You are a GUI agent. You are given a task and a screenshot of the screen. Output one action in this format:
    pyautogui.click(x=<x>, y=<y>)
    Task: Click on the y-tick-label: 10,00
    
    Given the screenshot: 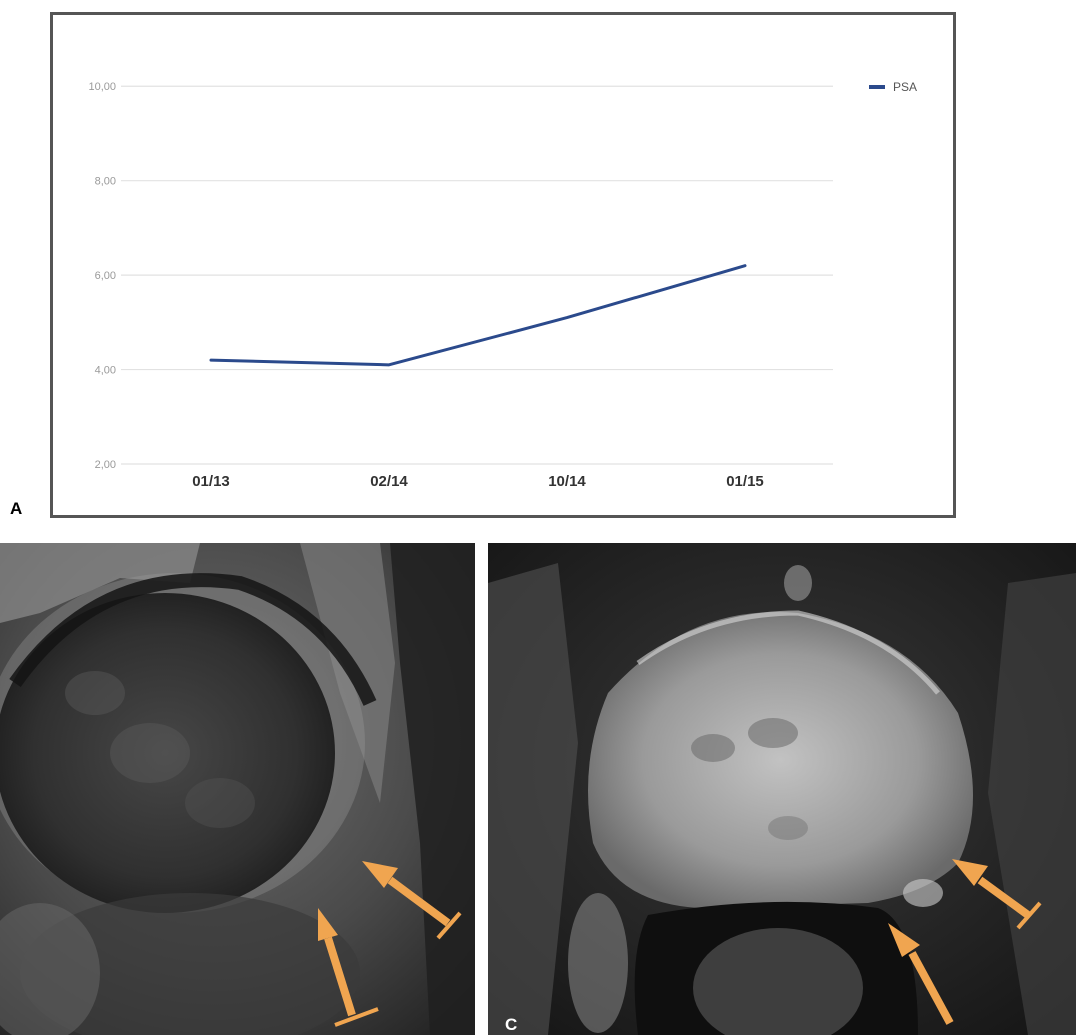 What is the action you would take?
    pyautogui.click(x=102, y=87)
    